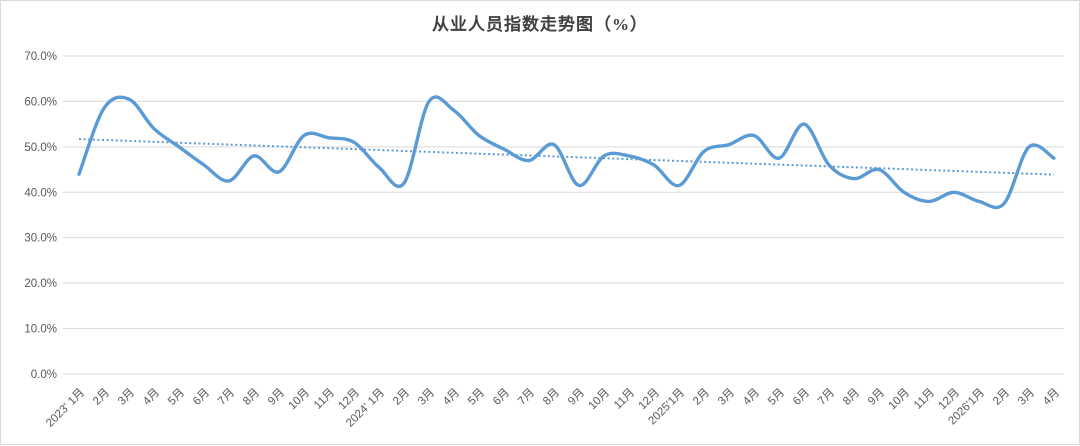 The image size is (1080, 446). Describe the element at coordinates (40, 284) in the screenshot. I see `y-axis-tick-label: 20.0%` at that location.